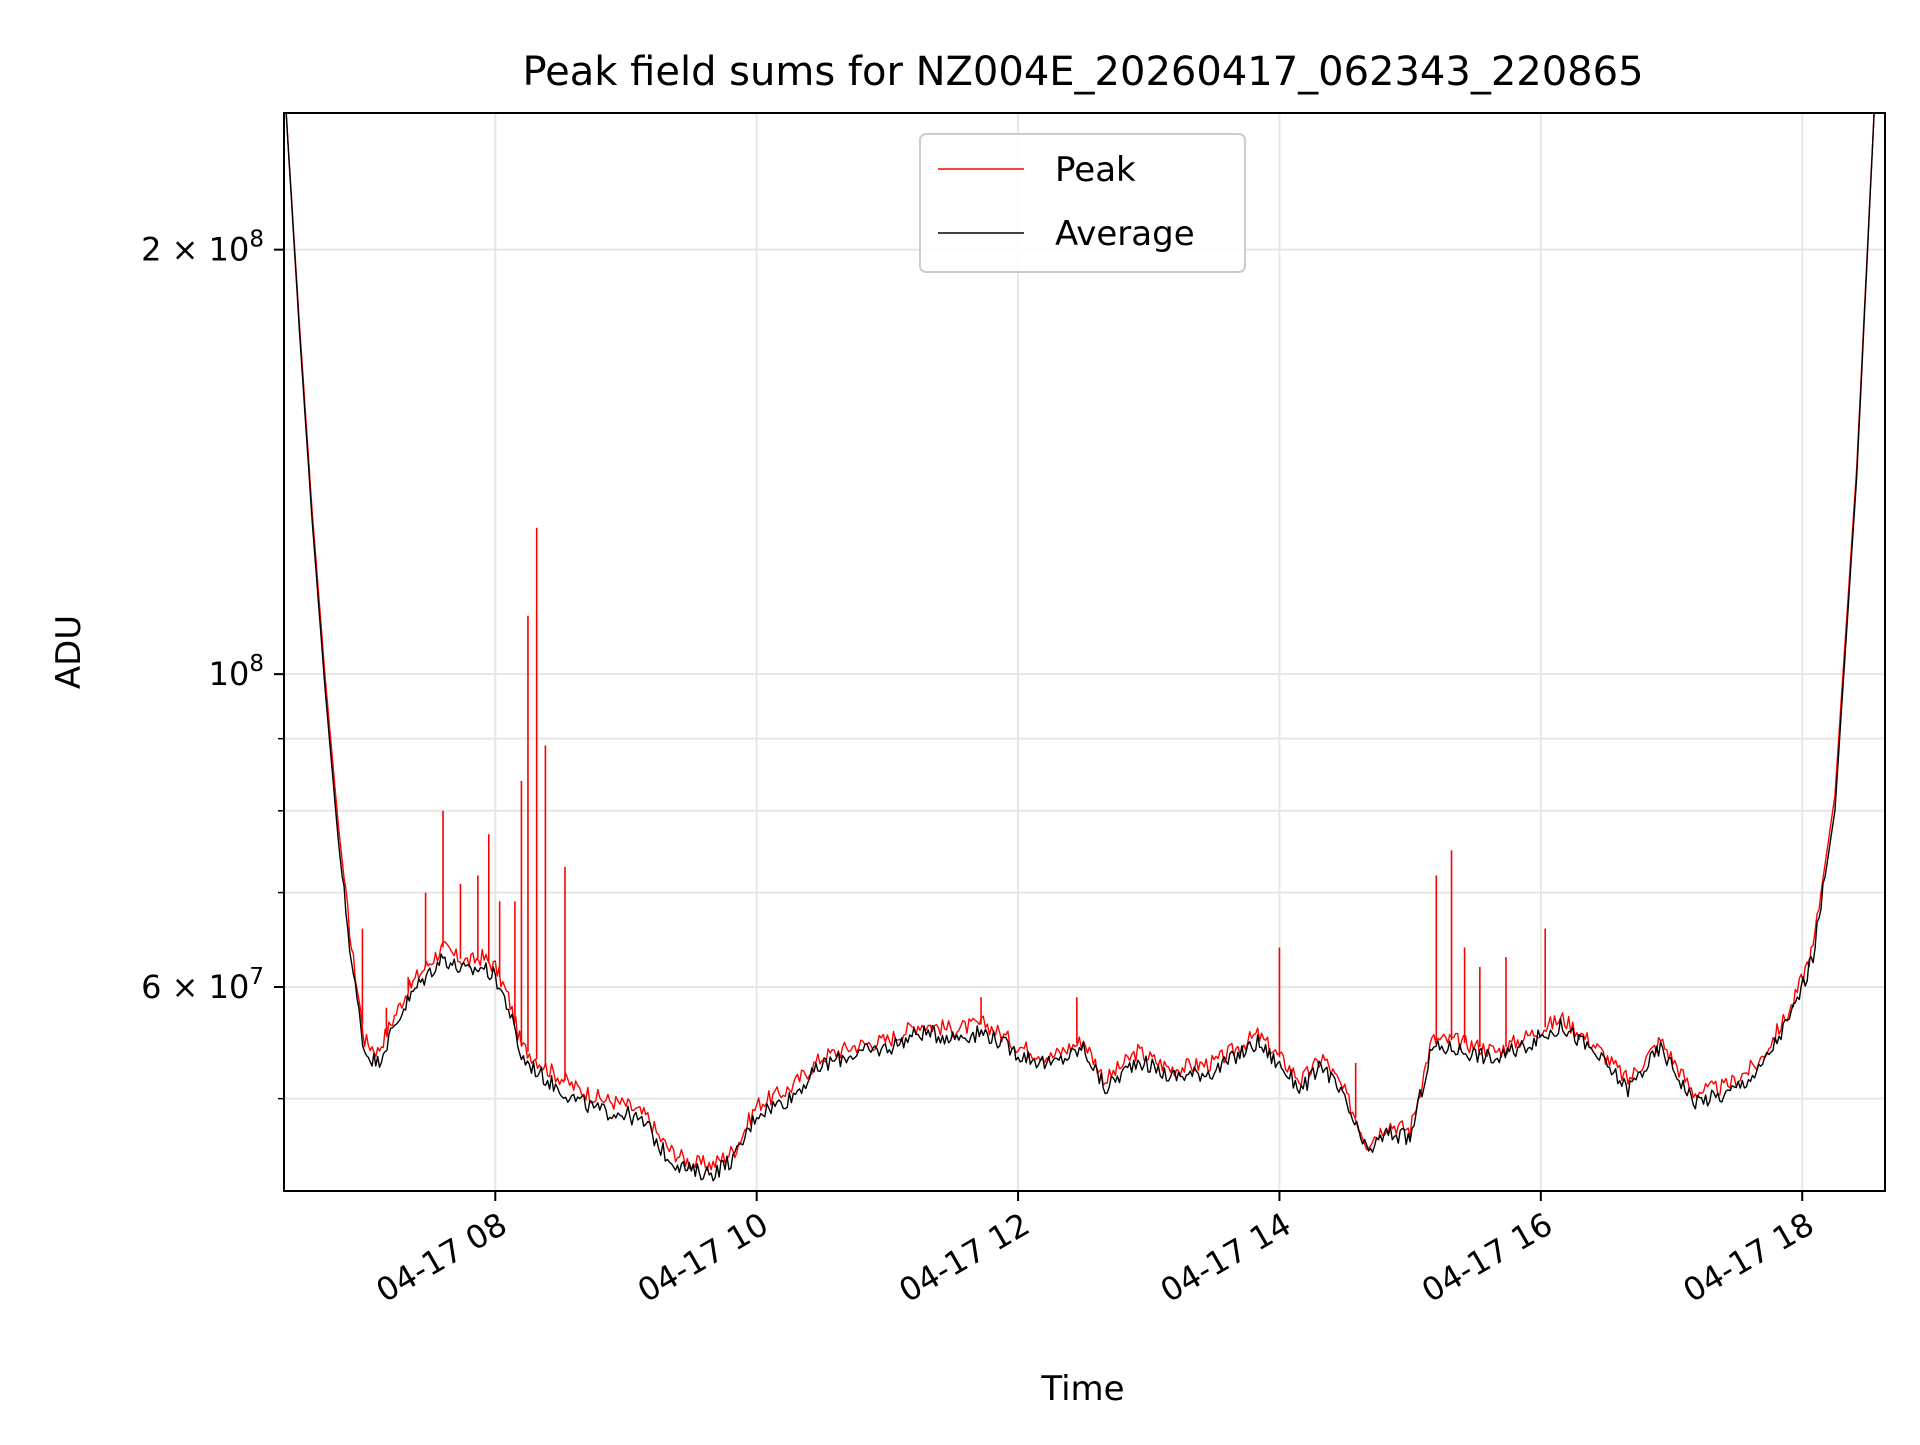 The image size is (1920, 1445). What do you see at coordinates (1082, 1389) in the screenshot?
I see `x-axis-label: Time` at bounding box center [1082, 1389].